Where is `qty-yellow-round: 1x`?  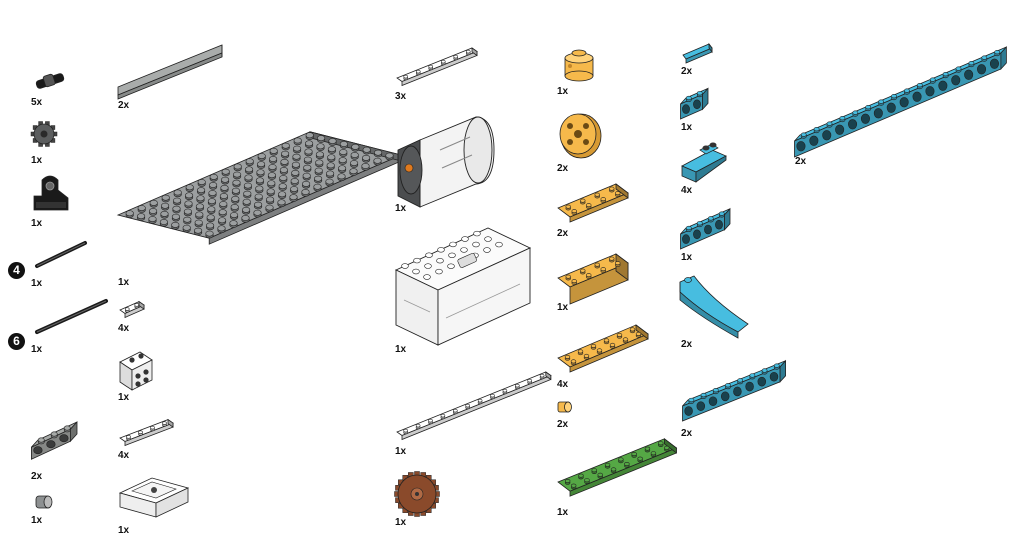
qty-yellow-round: 1x is located at coordinates (563, 91).